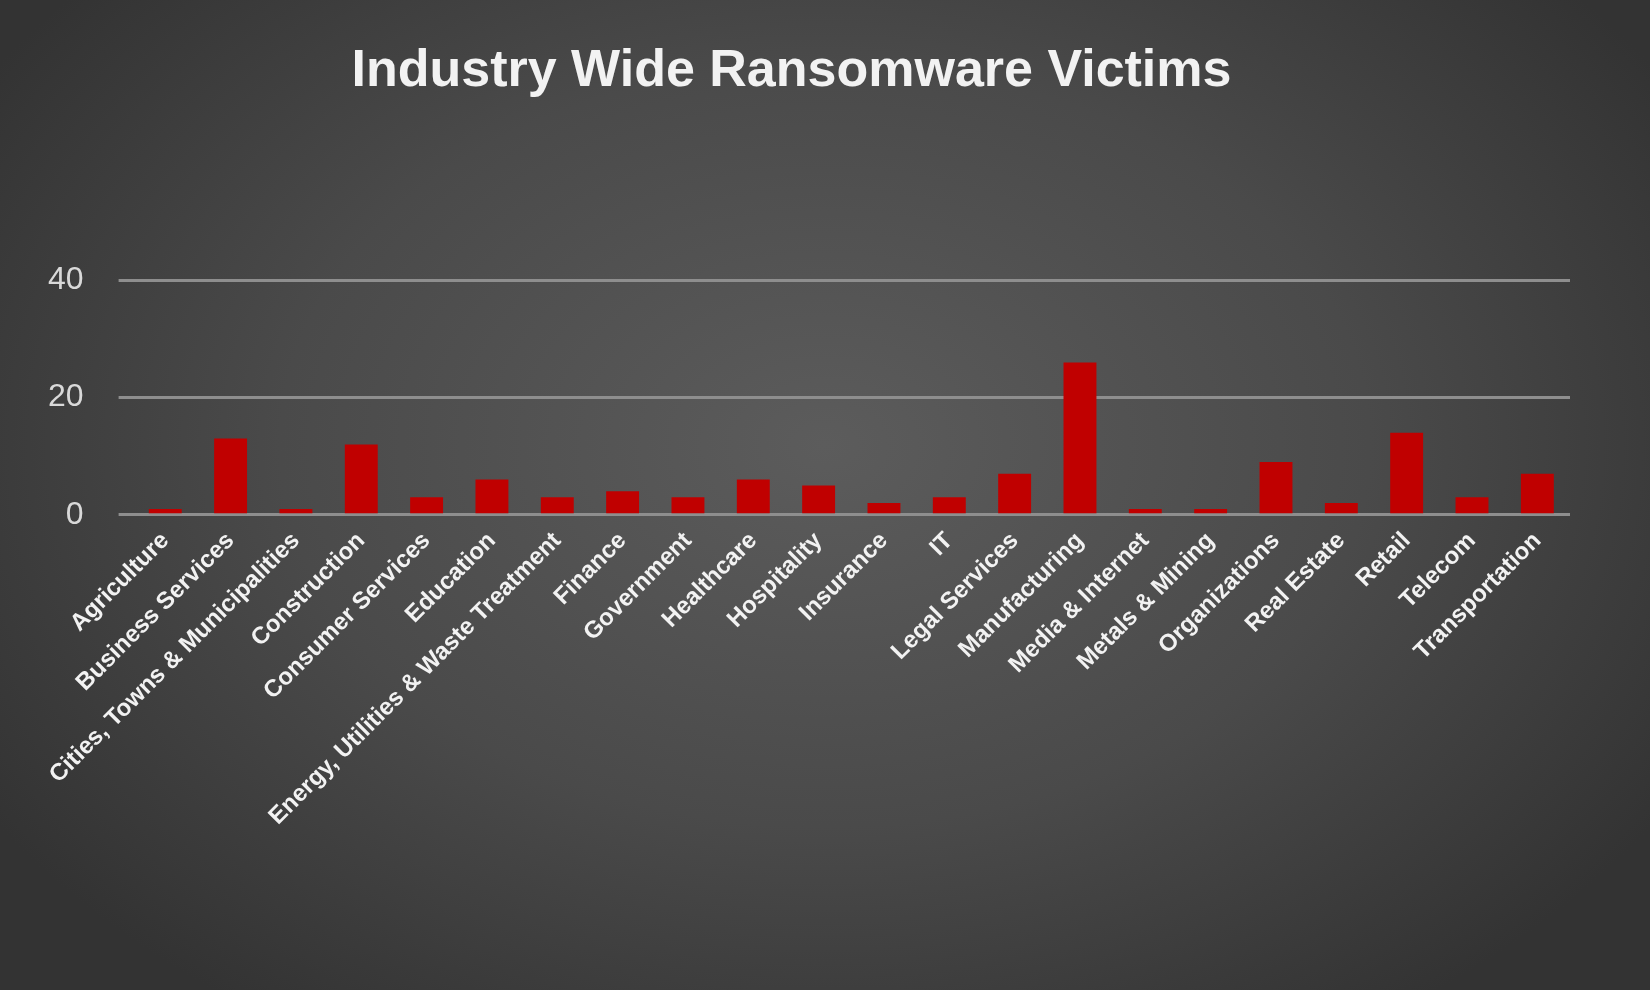  Describe the element at coordinates (66, 278) in the screenshot. I see `y-tick-label: 40` at that location.